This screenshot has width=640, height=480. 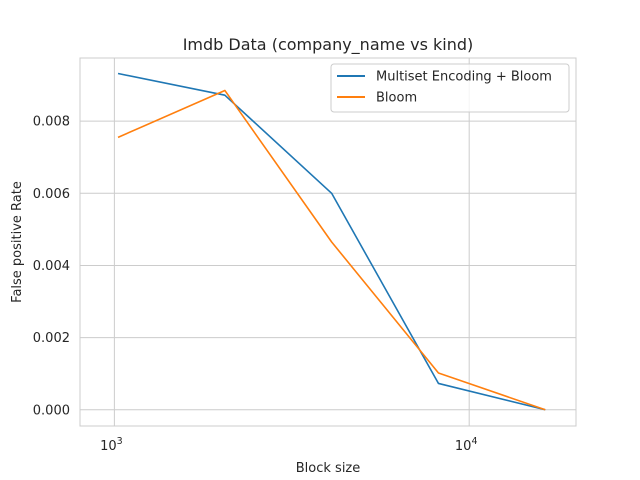 What do you see at coordinates (51, 410) in the screenshot?
I see `y-tick-label: 0.000` at bounding box center [51, 410].